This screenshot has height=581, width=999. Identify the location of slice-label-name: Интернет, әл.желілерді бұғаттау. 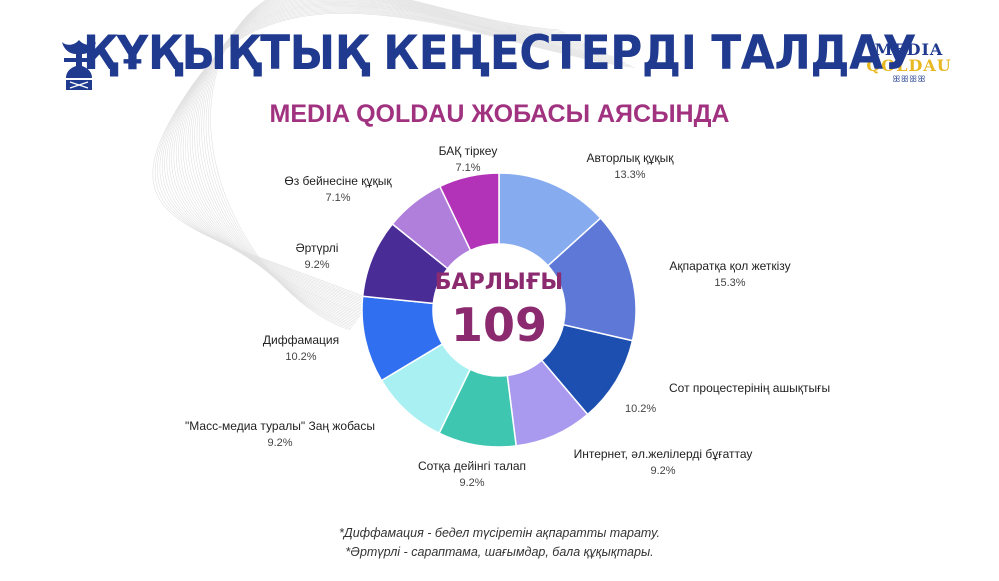
(663, 454).